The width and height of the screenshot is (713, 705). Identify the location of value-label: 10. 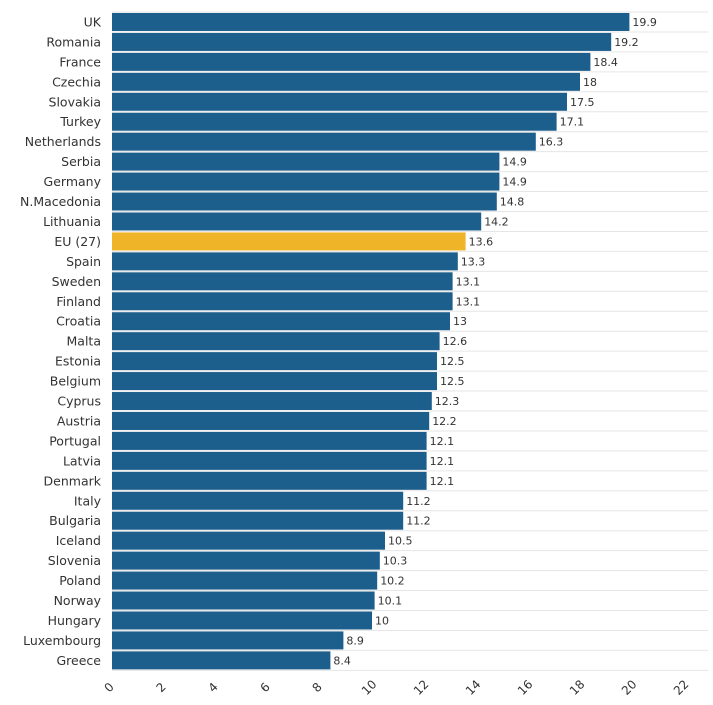
(382, 620).